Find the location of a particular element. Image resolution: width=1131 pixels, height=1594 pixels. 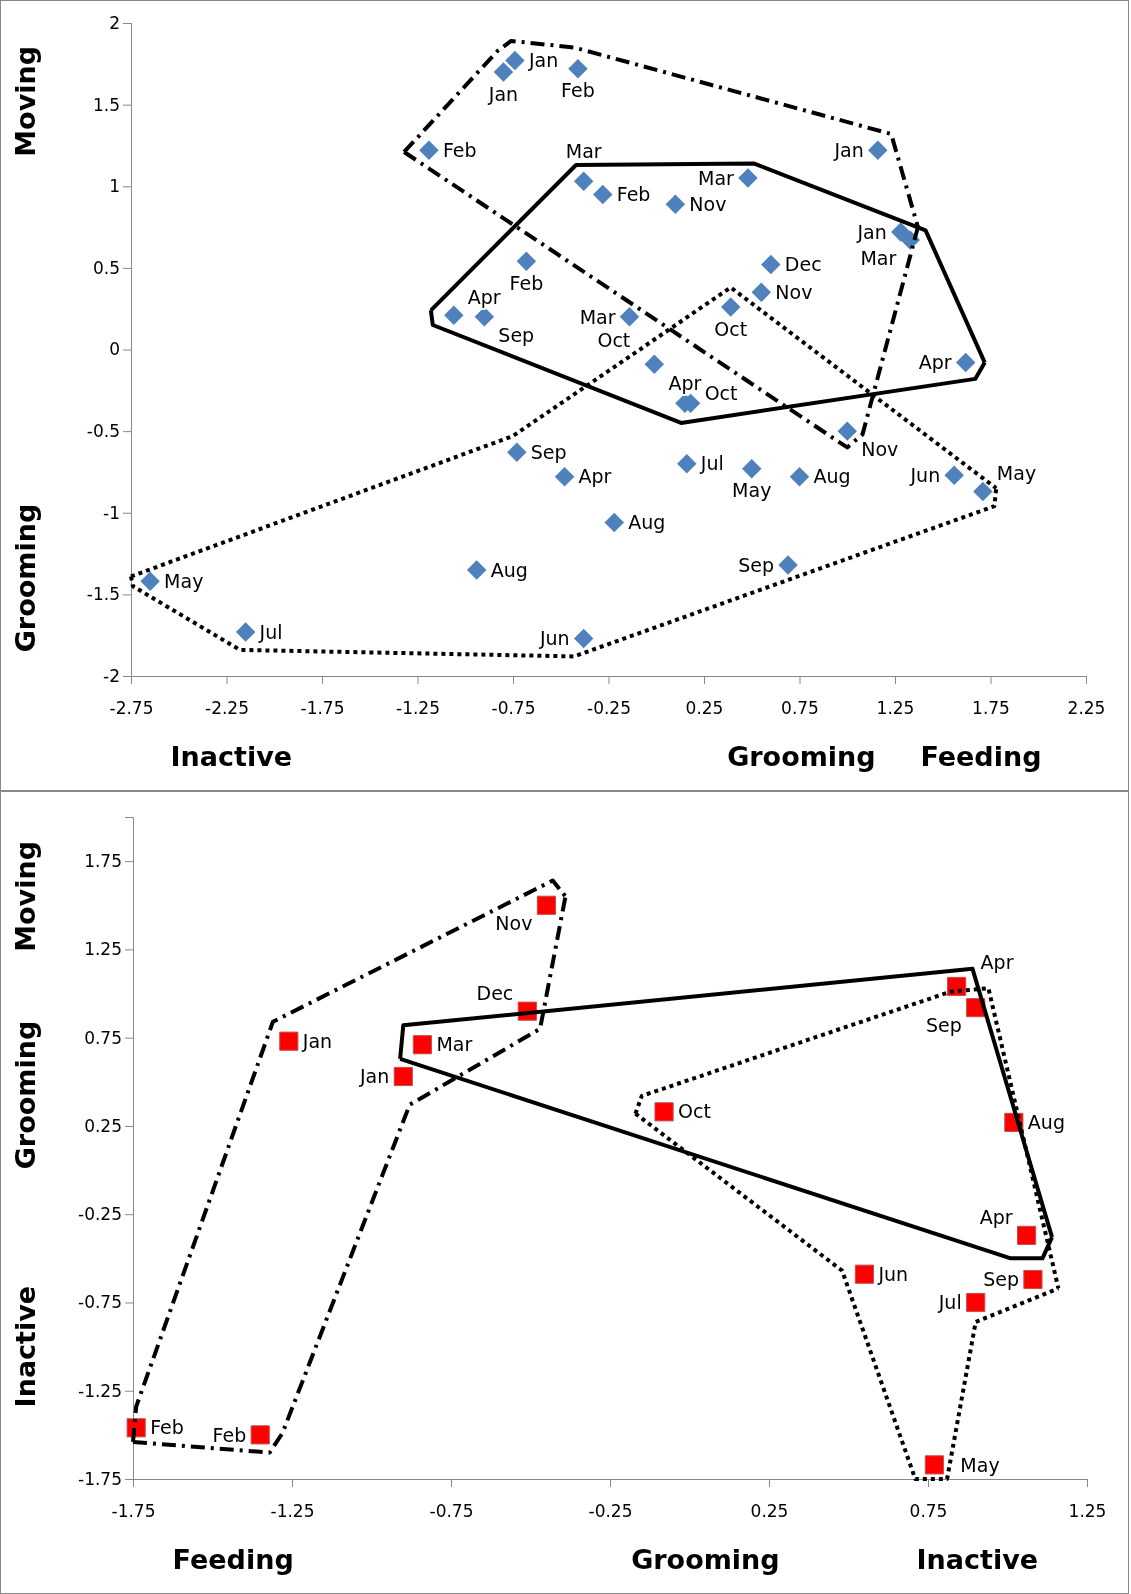

y-tick-label: 1.25 is located at coordinates (103, 949).